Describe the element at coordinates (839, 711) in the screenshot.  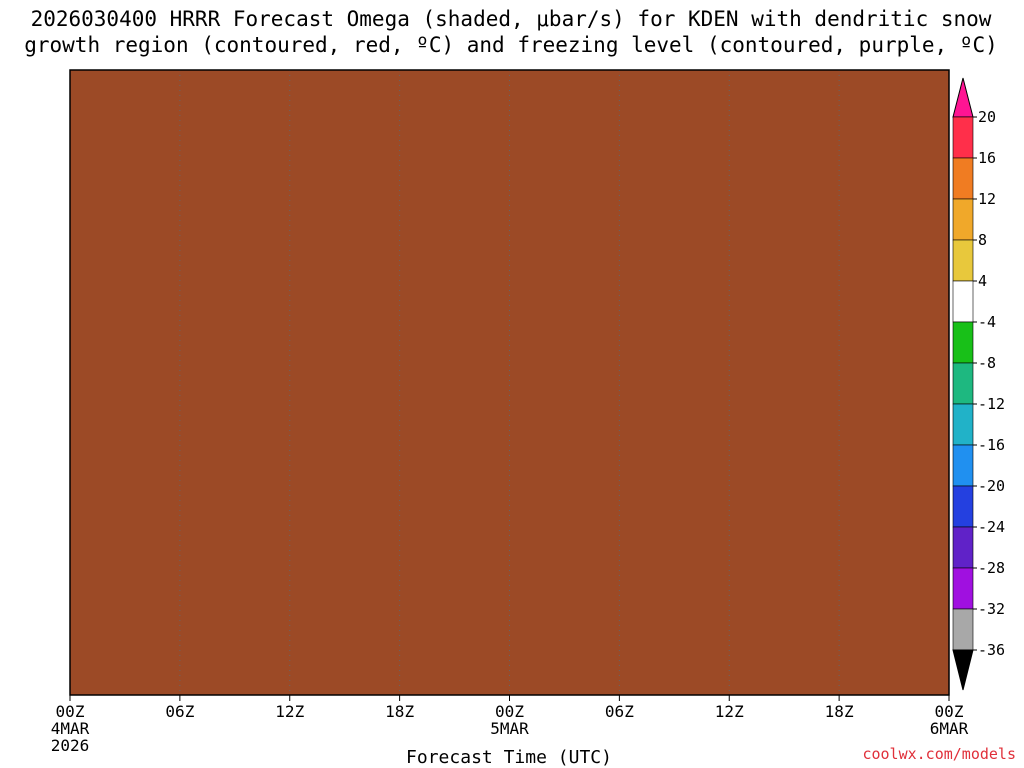
I see `x-tick-label-7: 18Z` at that location.